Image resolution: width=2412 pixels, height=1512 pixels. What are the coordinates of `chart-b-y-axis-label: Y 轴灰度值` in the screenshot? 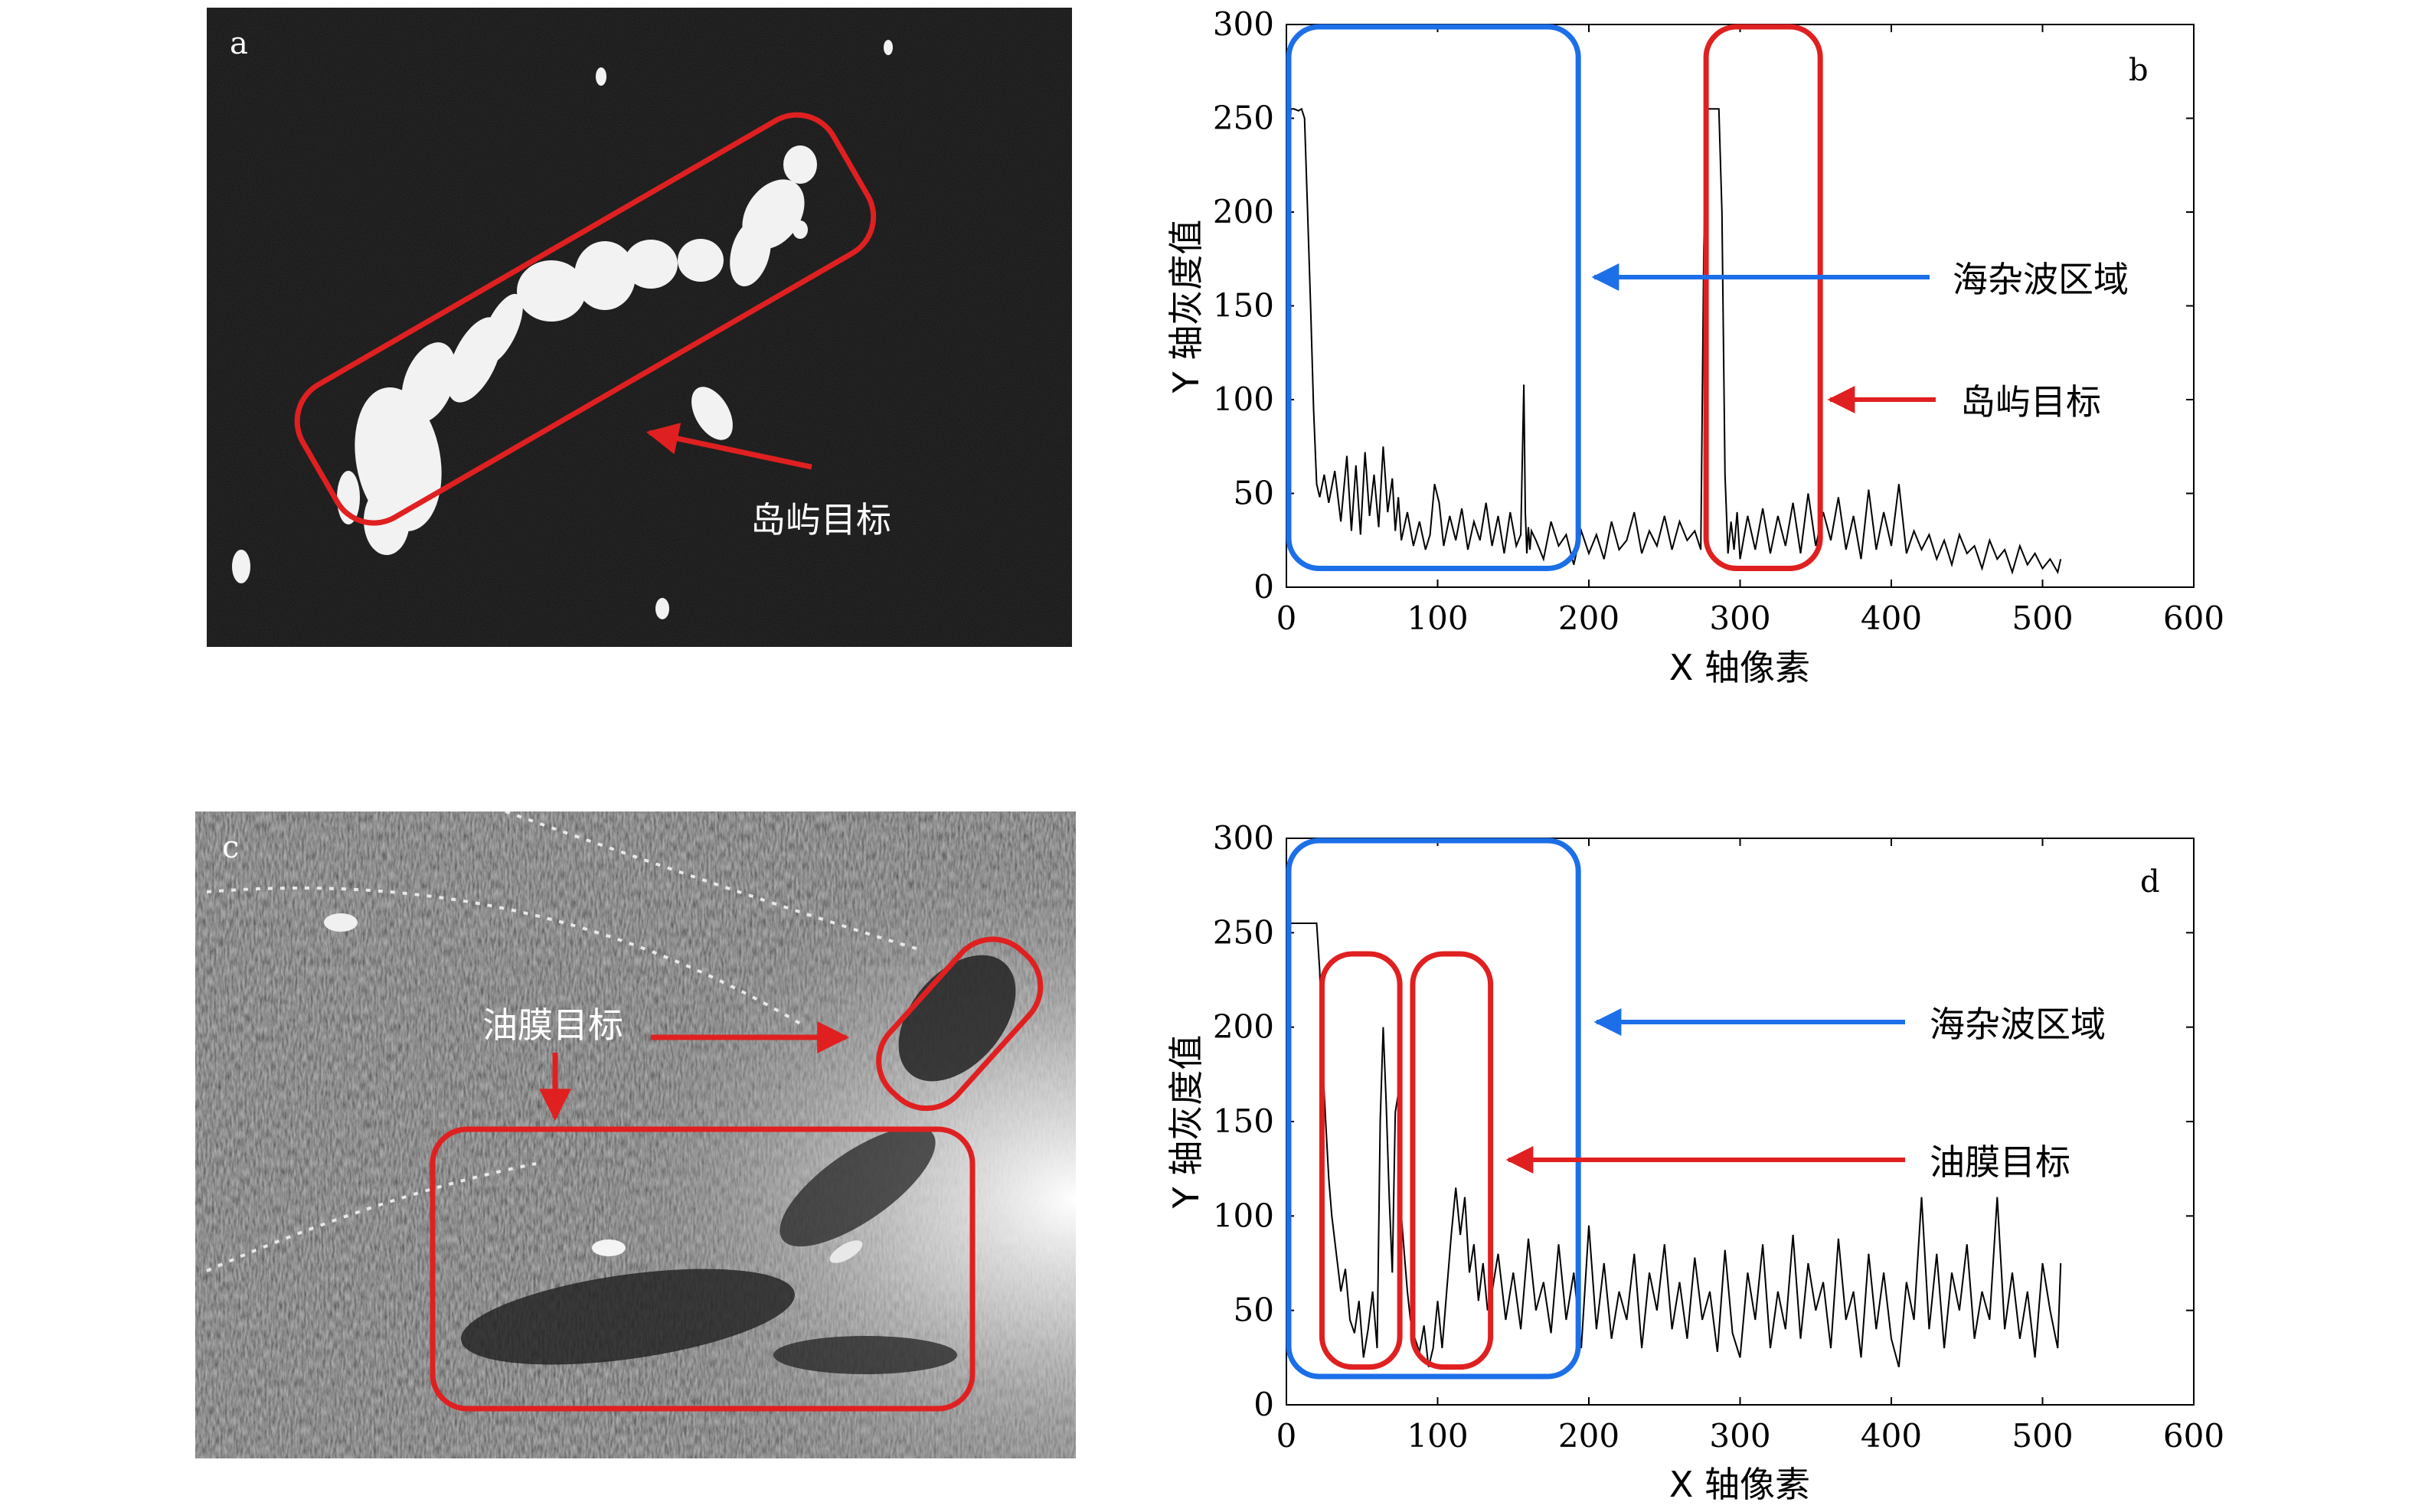 It's located at (1186, 307).